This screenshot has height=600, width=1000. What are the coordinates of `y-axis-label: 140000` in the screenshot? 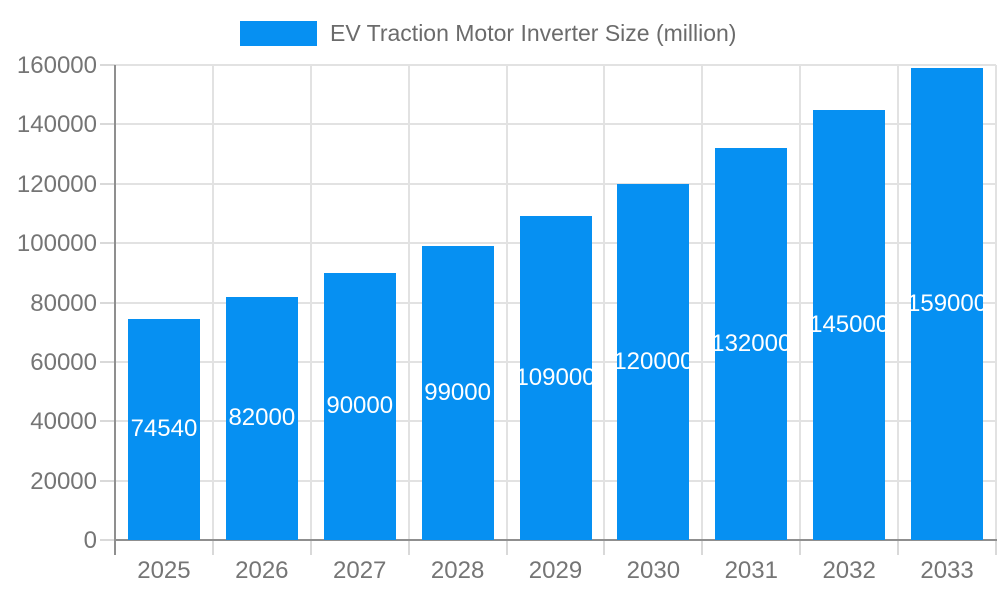 It's located at (56, 125).